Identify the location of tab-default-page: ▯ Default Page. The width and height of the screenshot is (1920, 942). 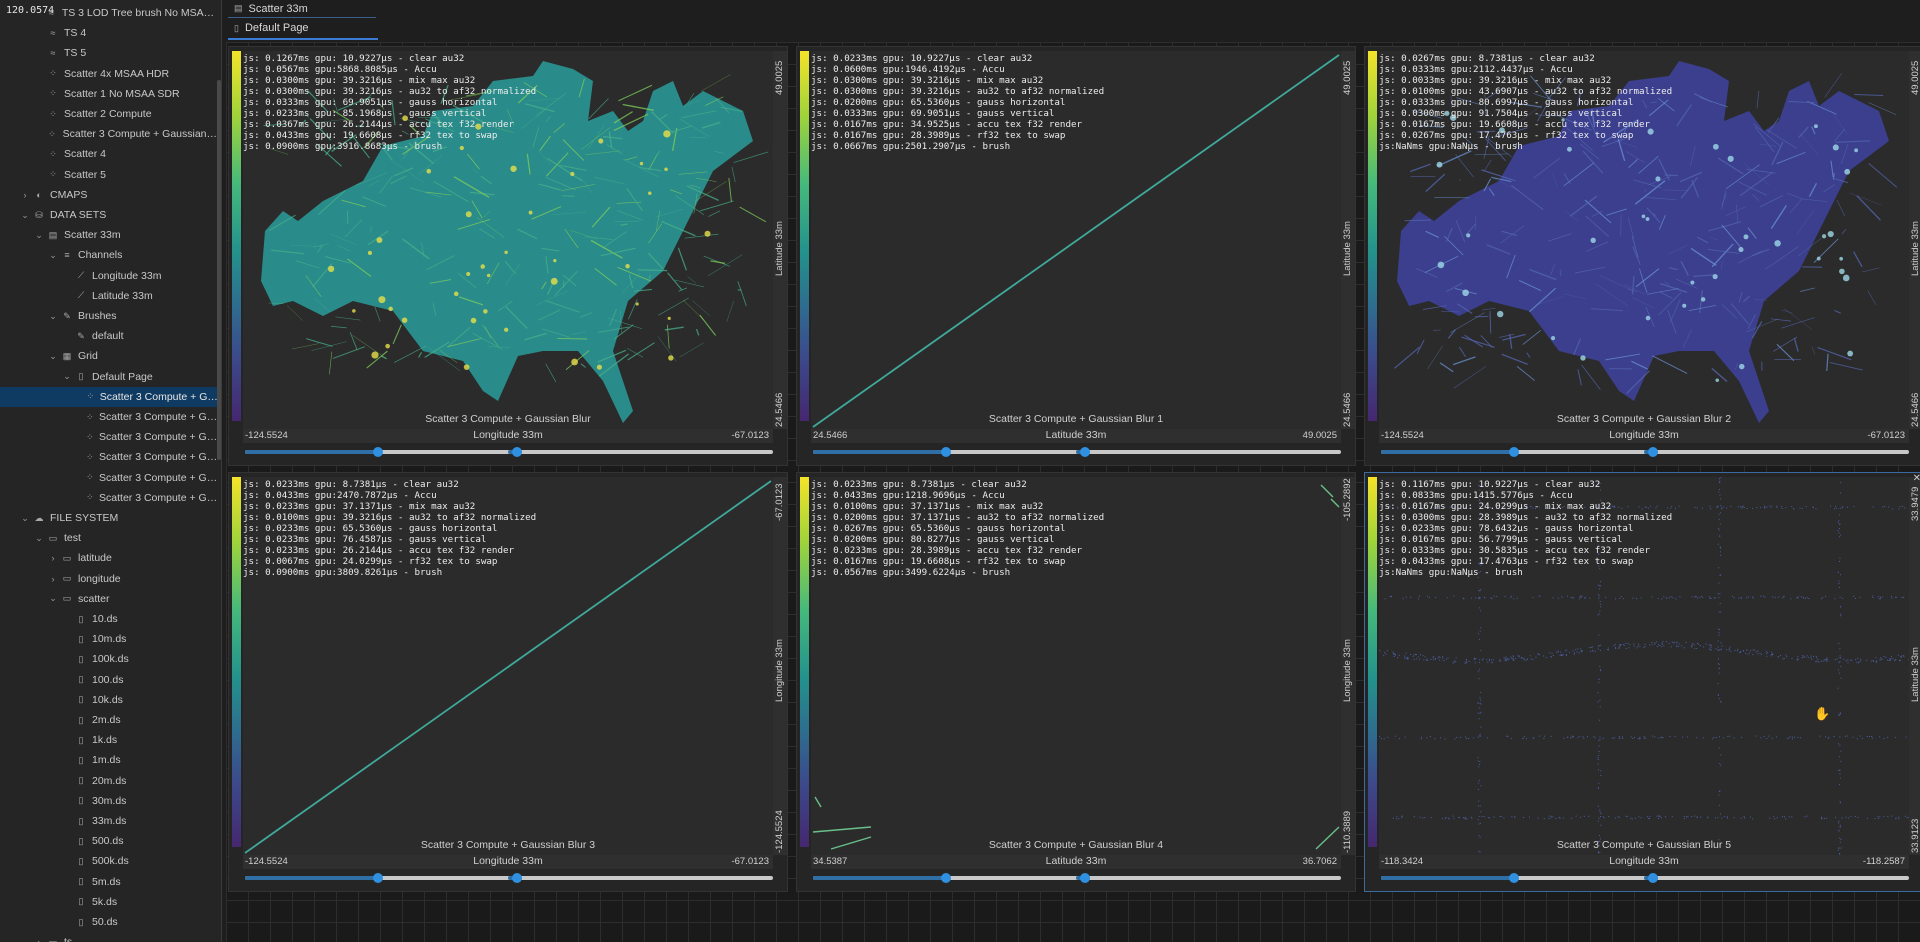
(303, 29).